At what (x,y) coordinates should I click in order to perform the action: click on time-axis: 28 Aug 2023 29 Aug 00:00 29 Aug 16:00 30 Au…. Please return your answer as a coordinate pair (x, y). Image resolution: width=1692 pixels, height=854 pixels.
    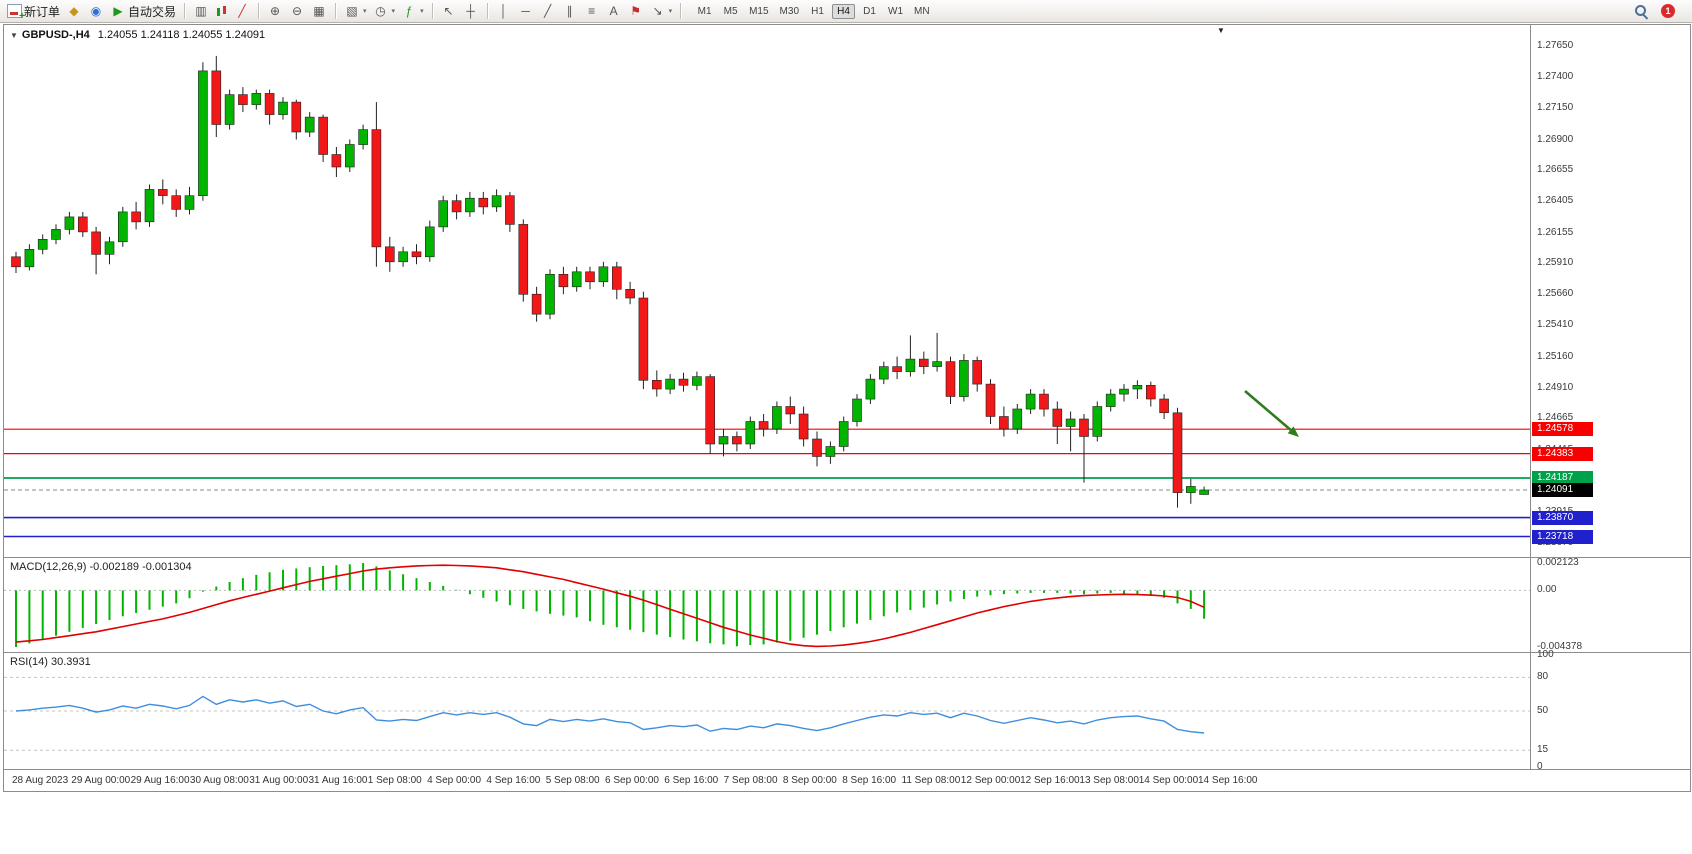
    Looking at the image, I should click on (767, 780).